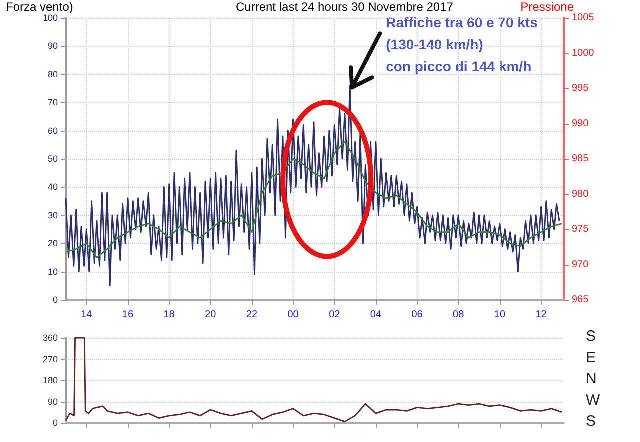 This screenshot has height=442, width=640. Describe the element at coordinates (40, 7) in the screenshot. I see `y-axis-title: Forza vento)` at that location.